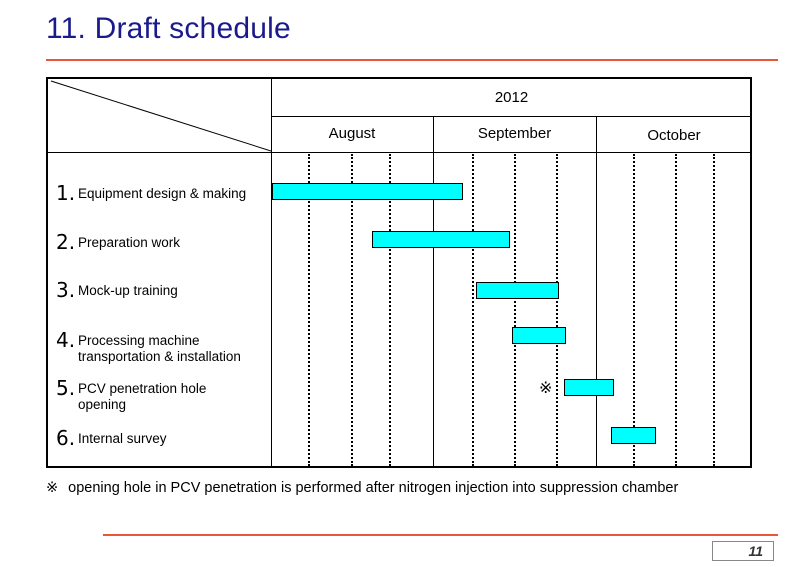 The width and height of the screenshot is (800, 567). Describe the element at coordinates (441, 239) in the screenshot. I see `task-bar-preparation` at that location.